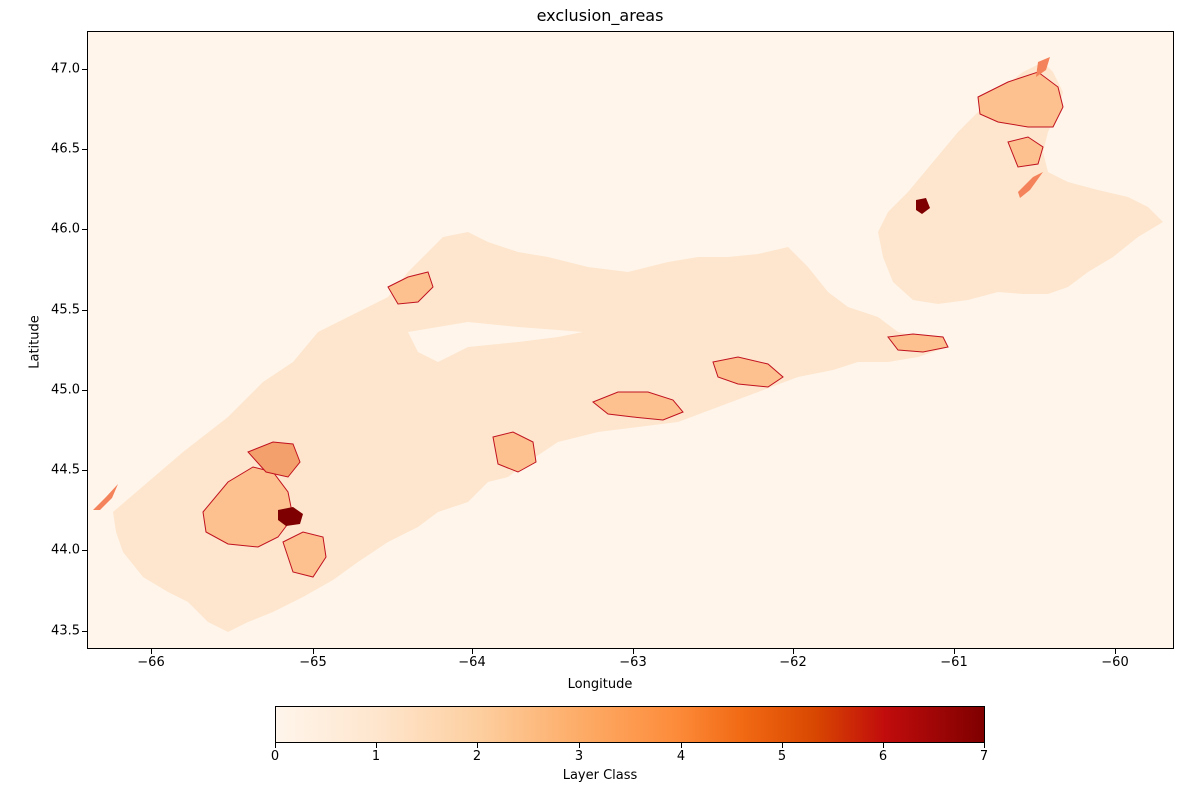 The image size is (1200, 800). What do you see at coordinates (748, 372) in the screenshot?
I see `exclusion-region-east` at bounding box center [748, 372].